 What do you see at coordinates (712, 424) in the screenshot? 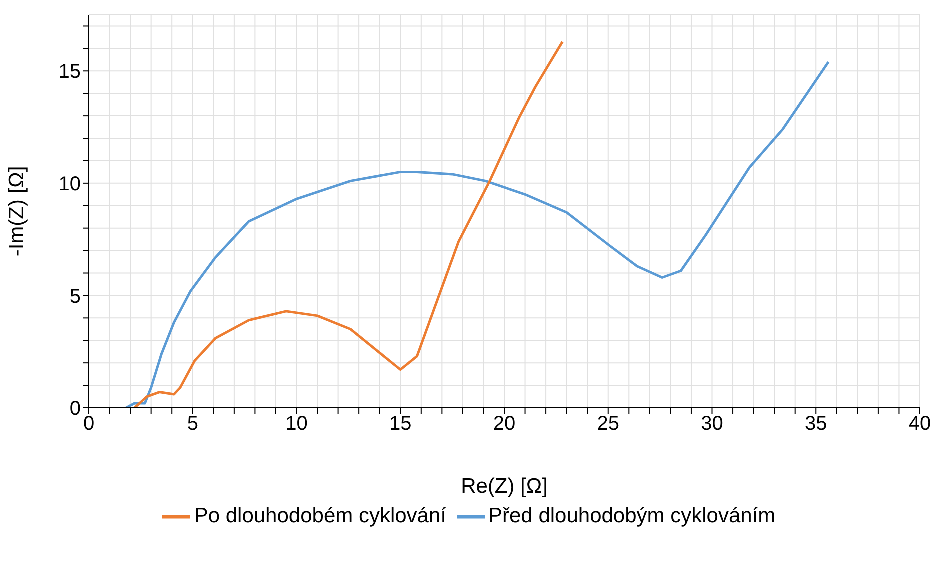
I see `x-tick-label: 30` at bounding box center [712, 424].